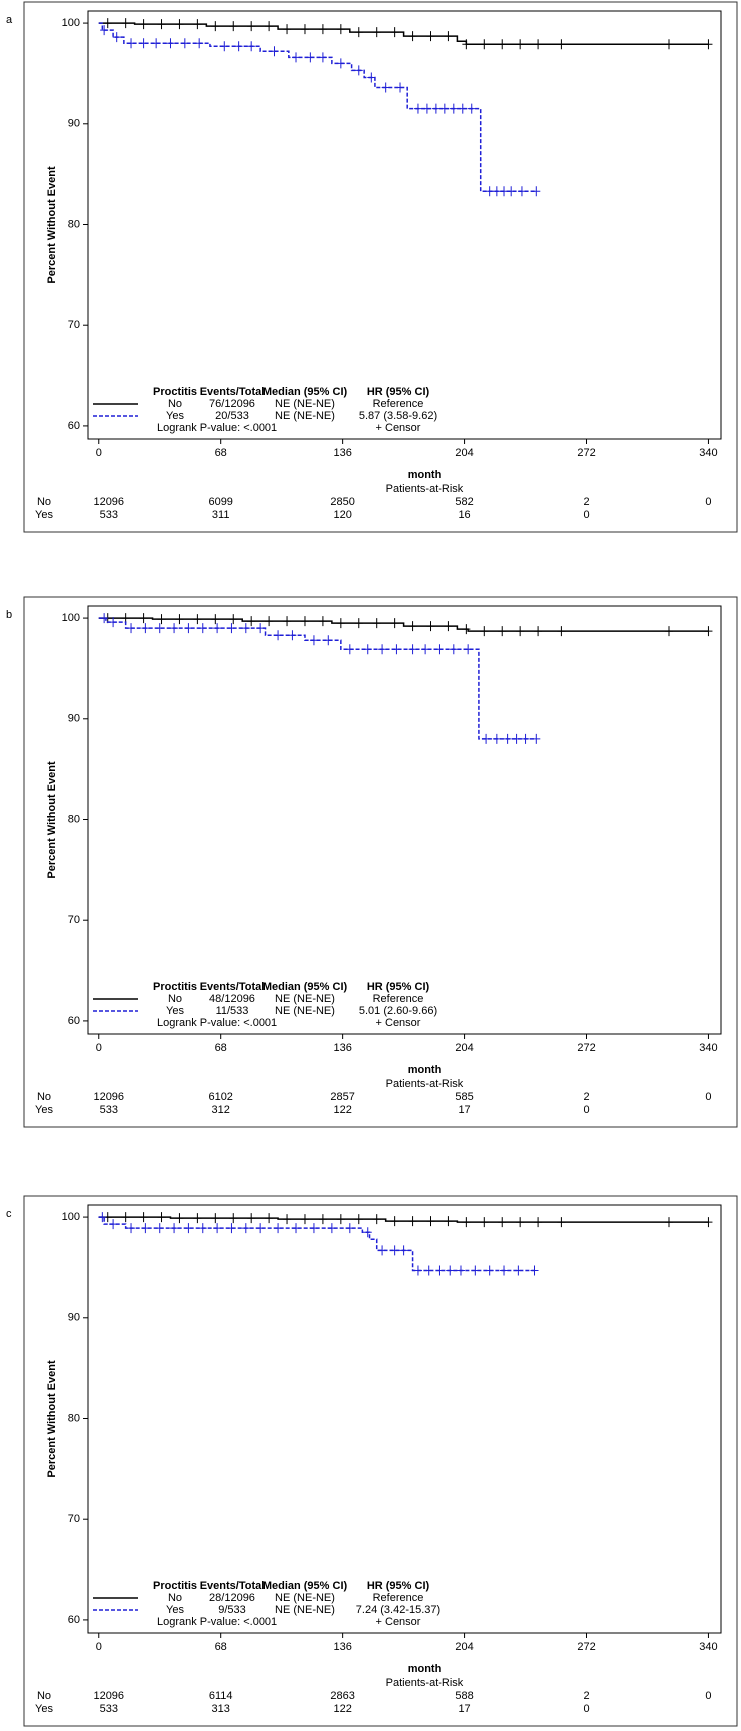 This screenshot has height=1731, width=741. I want to click on x-axis-label: month, so click(425, 475).